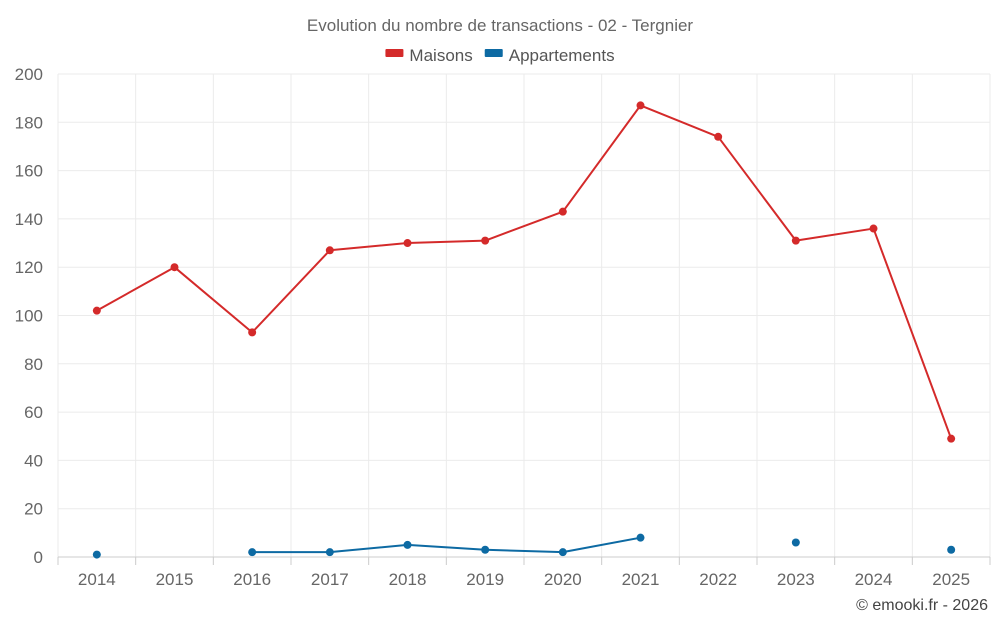 The height and width of the screenshot is (625, 1000). I want to click on x-tick-label: 2015, so click(175, 579).